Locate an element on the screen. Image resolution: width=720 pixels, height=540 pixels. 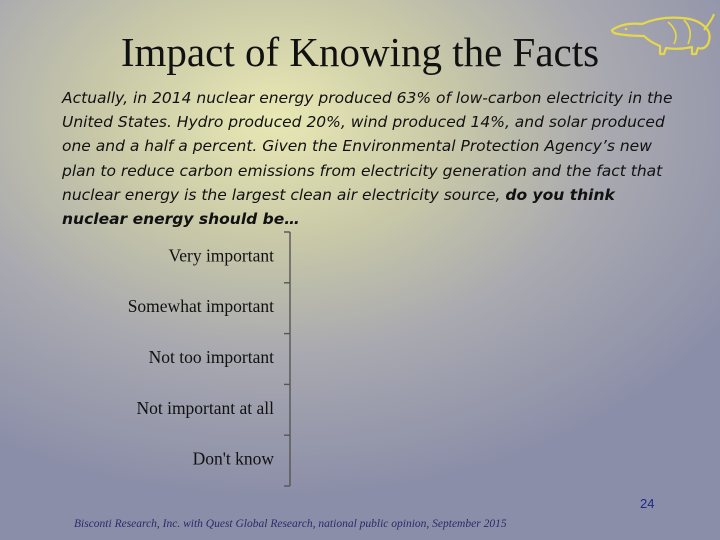
slide-title: Impact of Knowing the Facts is located at coordinates (360, 52).